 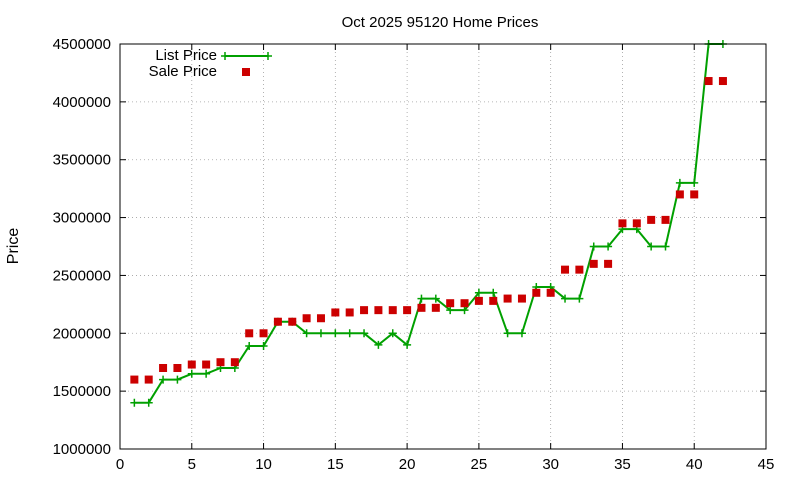 What do you see at coordinates (246, 72) in the screenshot?
I see `legend-sale-price-marker` at bounding box center [246, 72].